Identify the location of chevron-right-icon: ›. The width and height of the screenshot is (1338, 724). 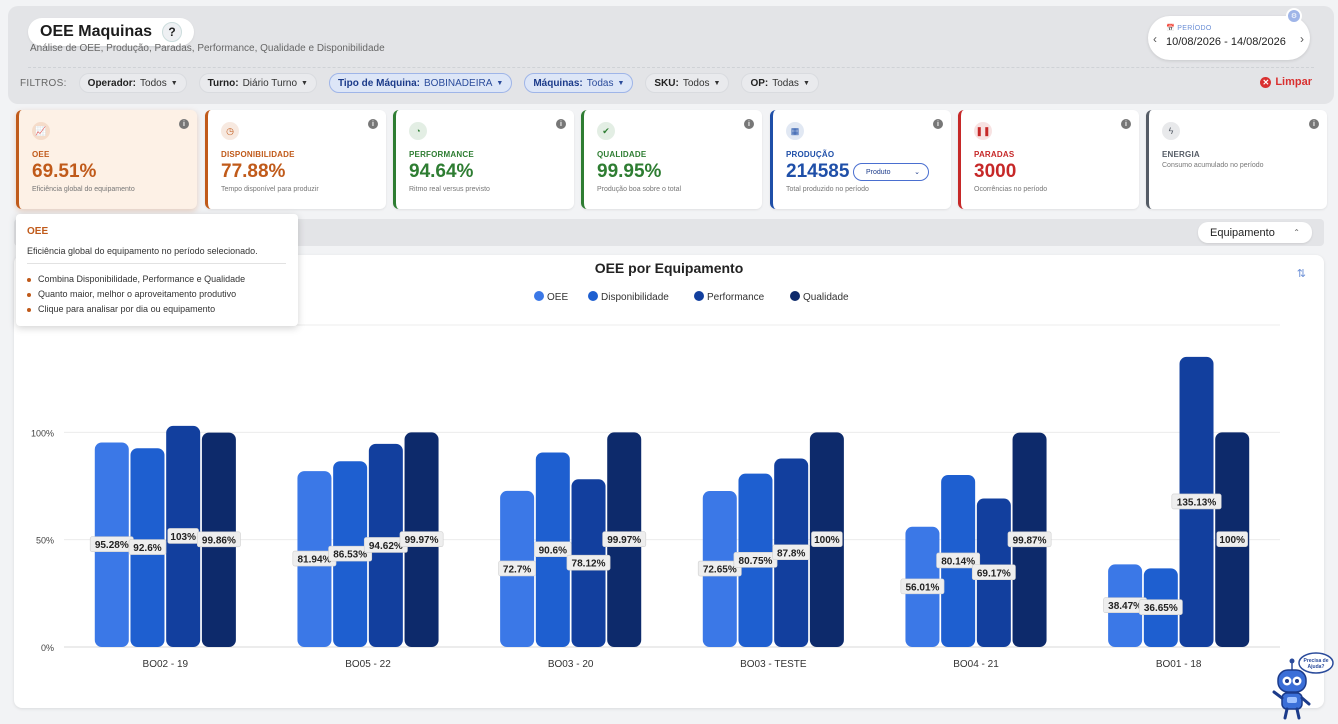
(1302, 39).